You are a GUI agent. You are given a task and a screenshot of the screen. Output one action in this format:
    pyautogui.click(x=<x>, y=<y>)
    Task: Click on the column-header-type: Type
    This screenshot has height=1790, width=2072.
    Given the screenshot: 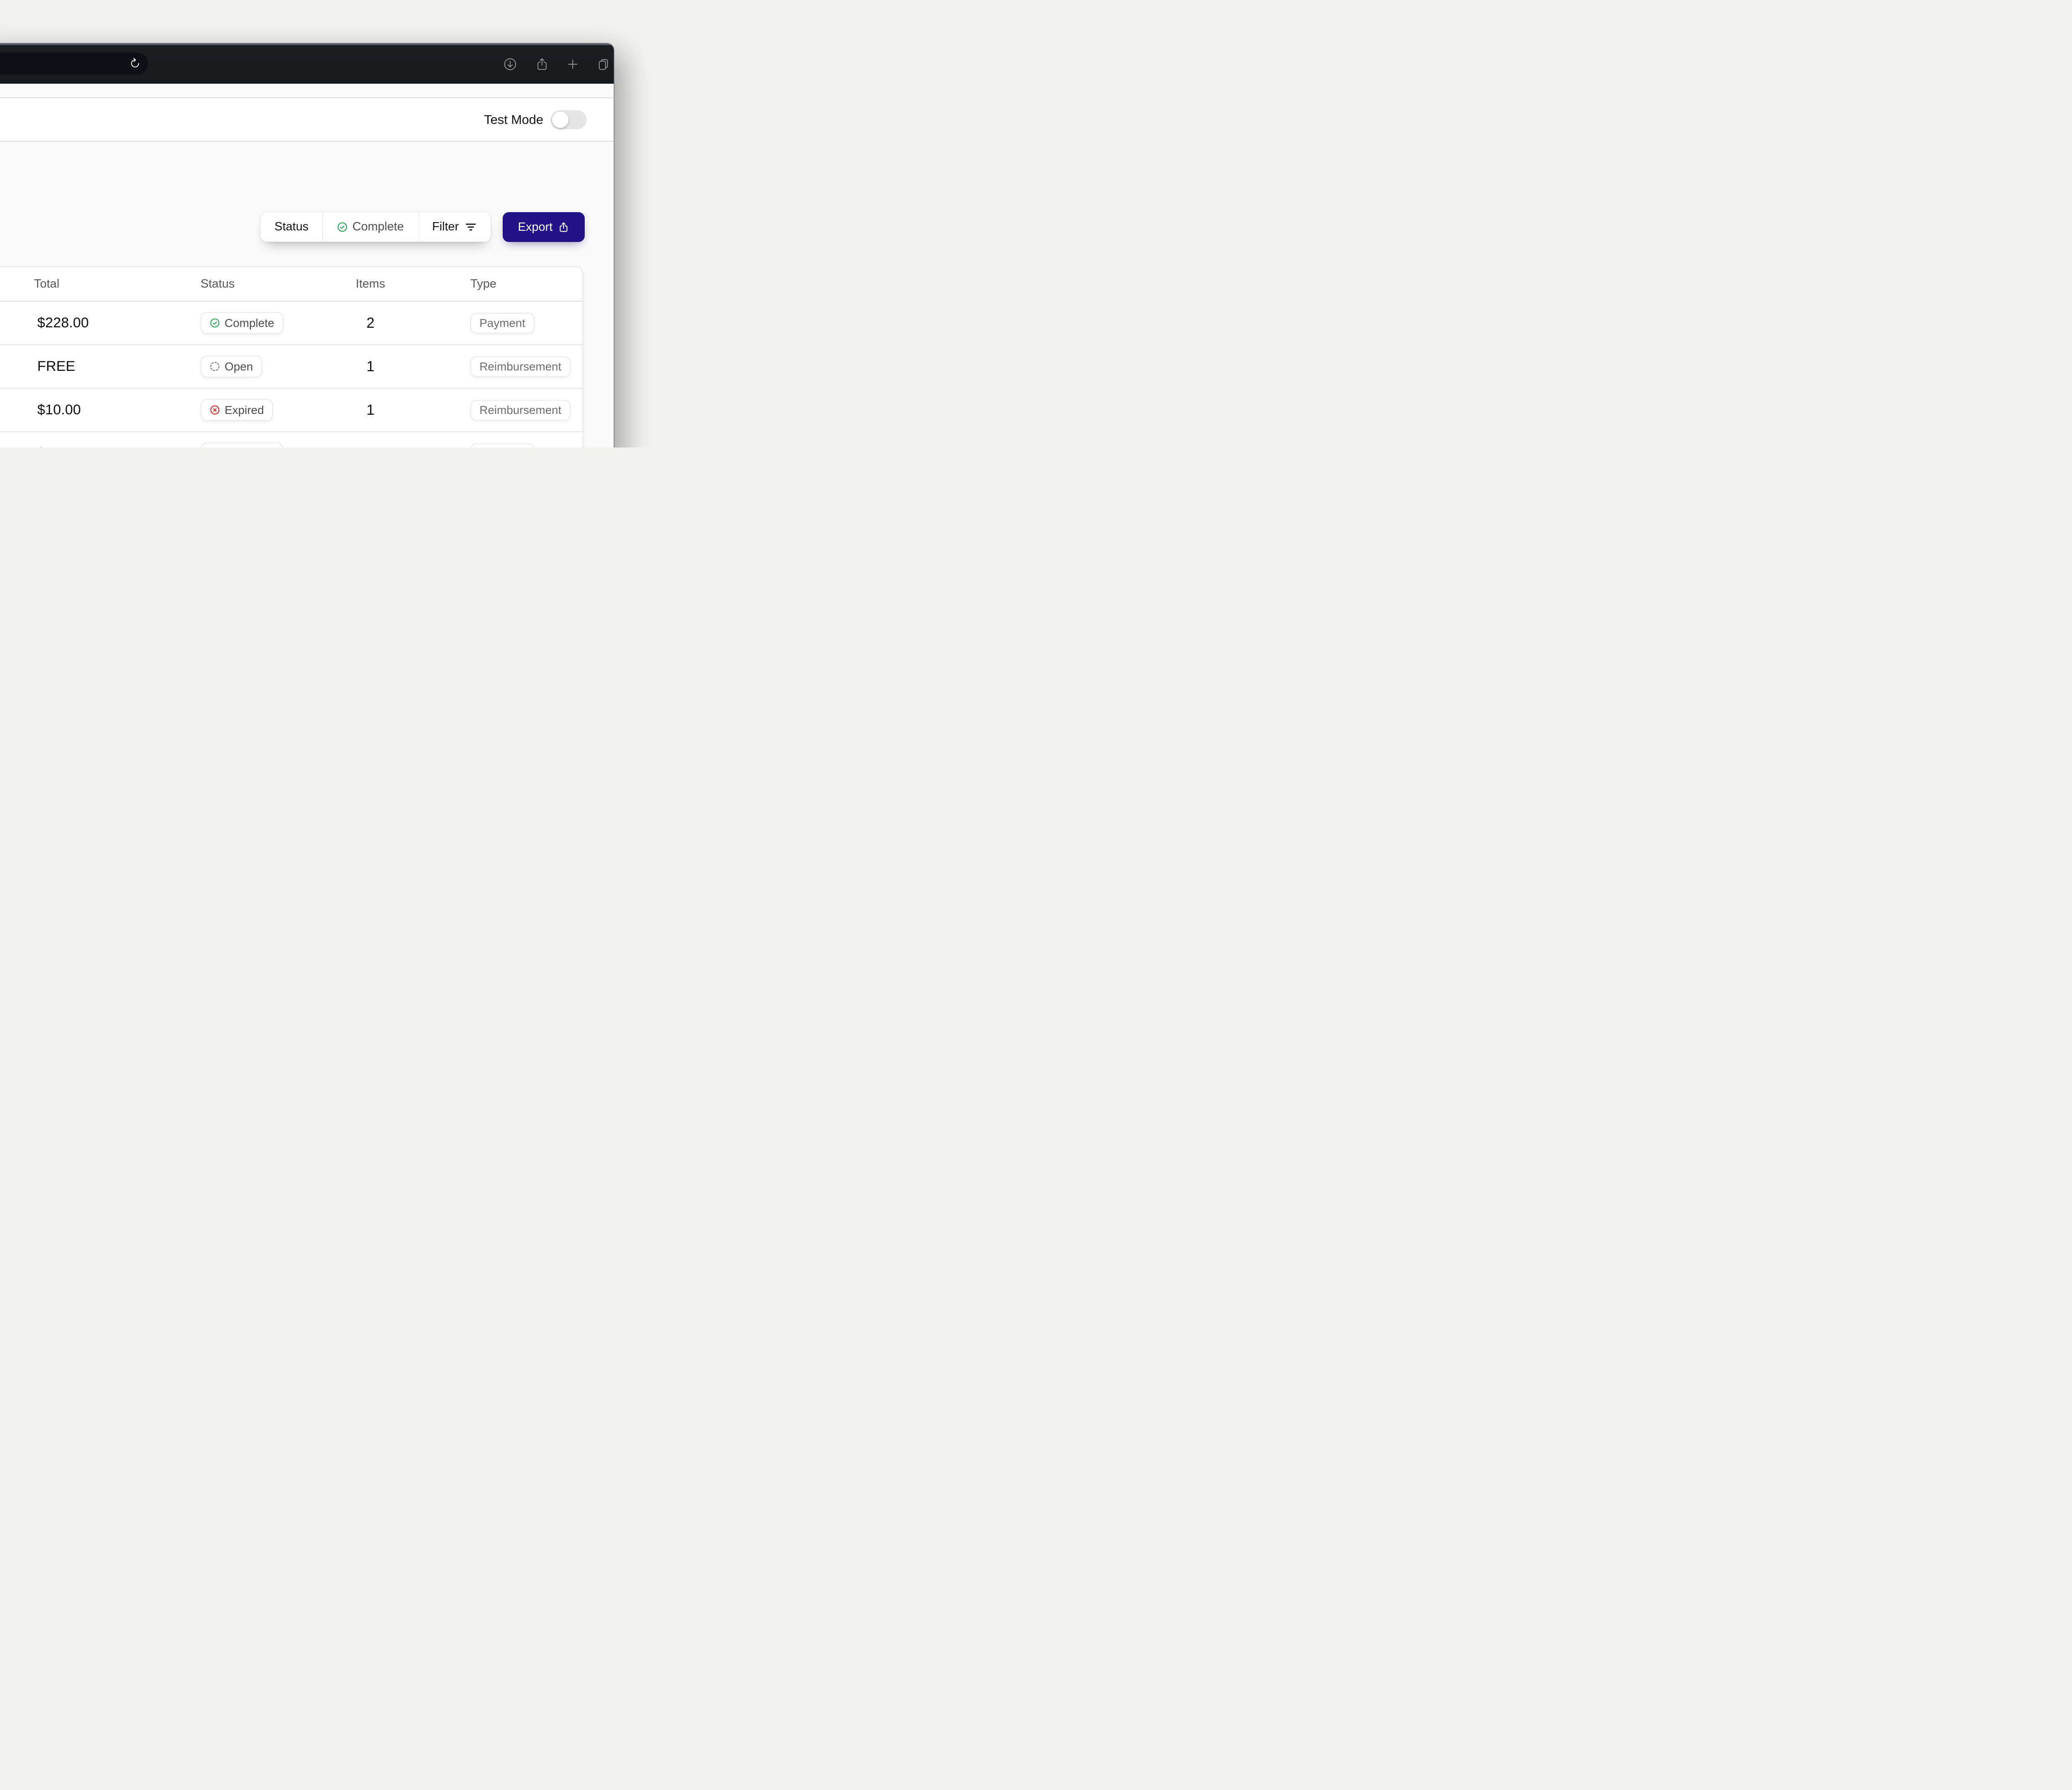 What is the action you would take?
    pyautogui.click(x=483, y=283)
    